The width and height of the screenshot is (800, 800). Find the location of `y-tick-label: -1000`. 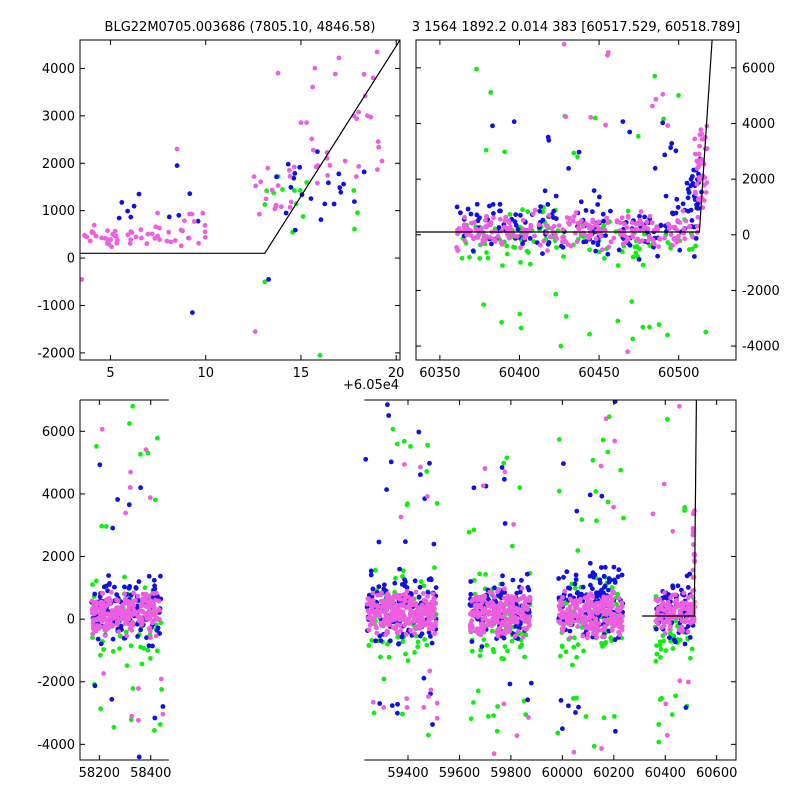

y-tick-label: -1000 is located at coordinates (56, 306).